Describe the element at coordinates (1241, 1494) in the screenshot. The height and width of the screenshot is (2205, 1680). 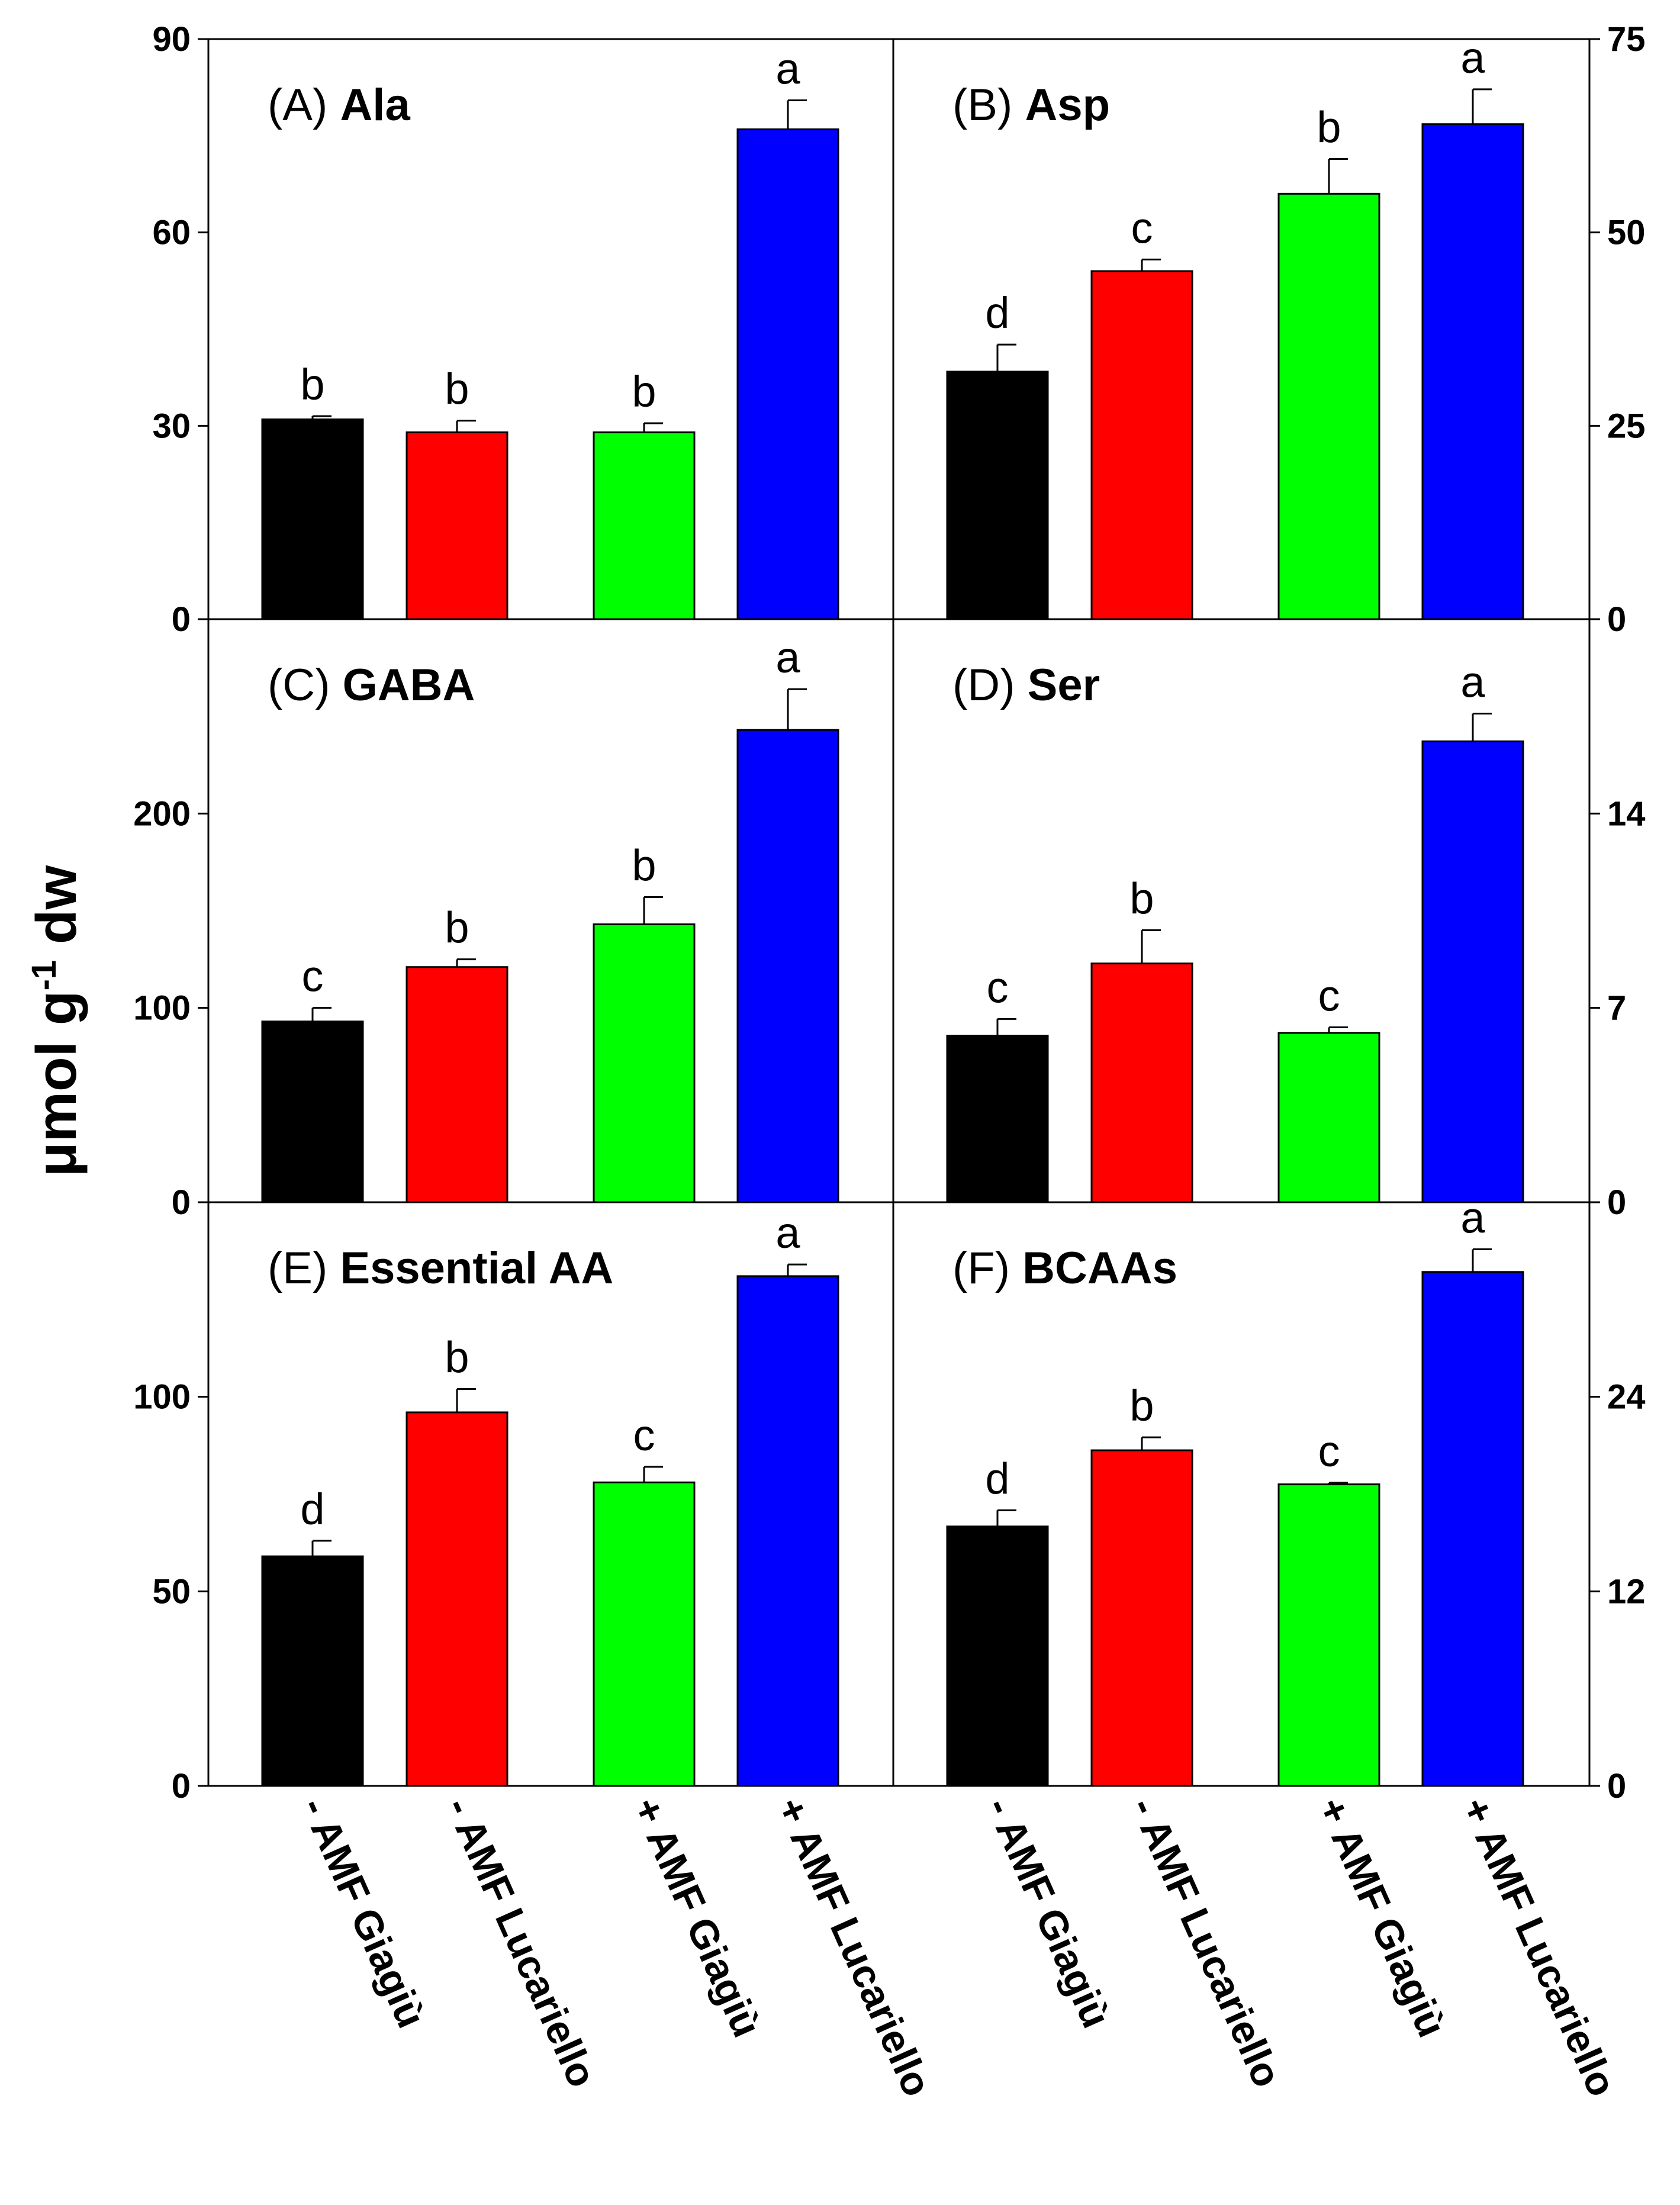
I see `panel-frame` at that location.